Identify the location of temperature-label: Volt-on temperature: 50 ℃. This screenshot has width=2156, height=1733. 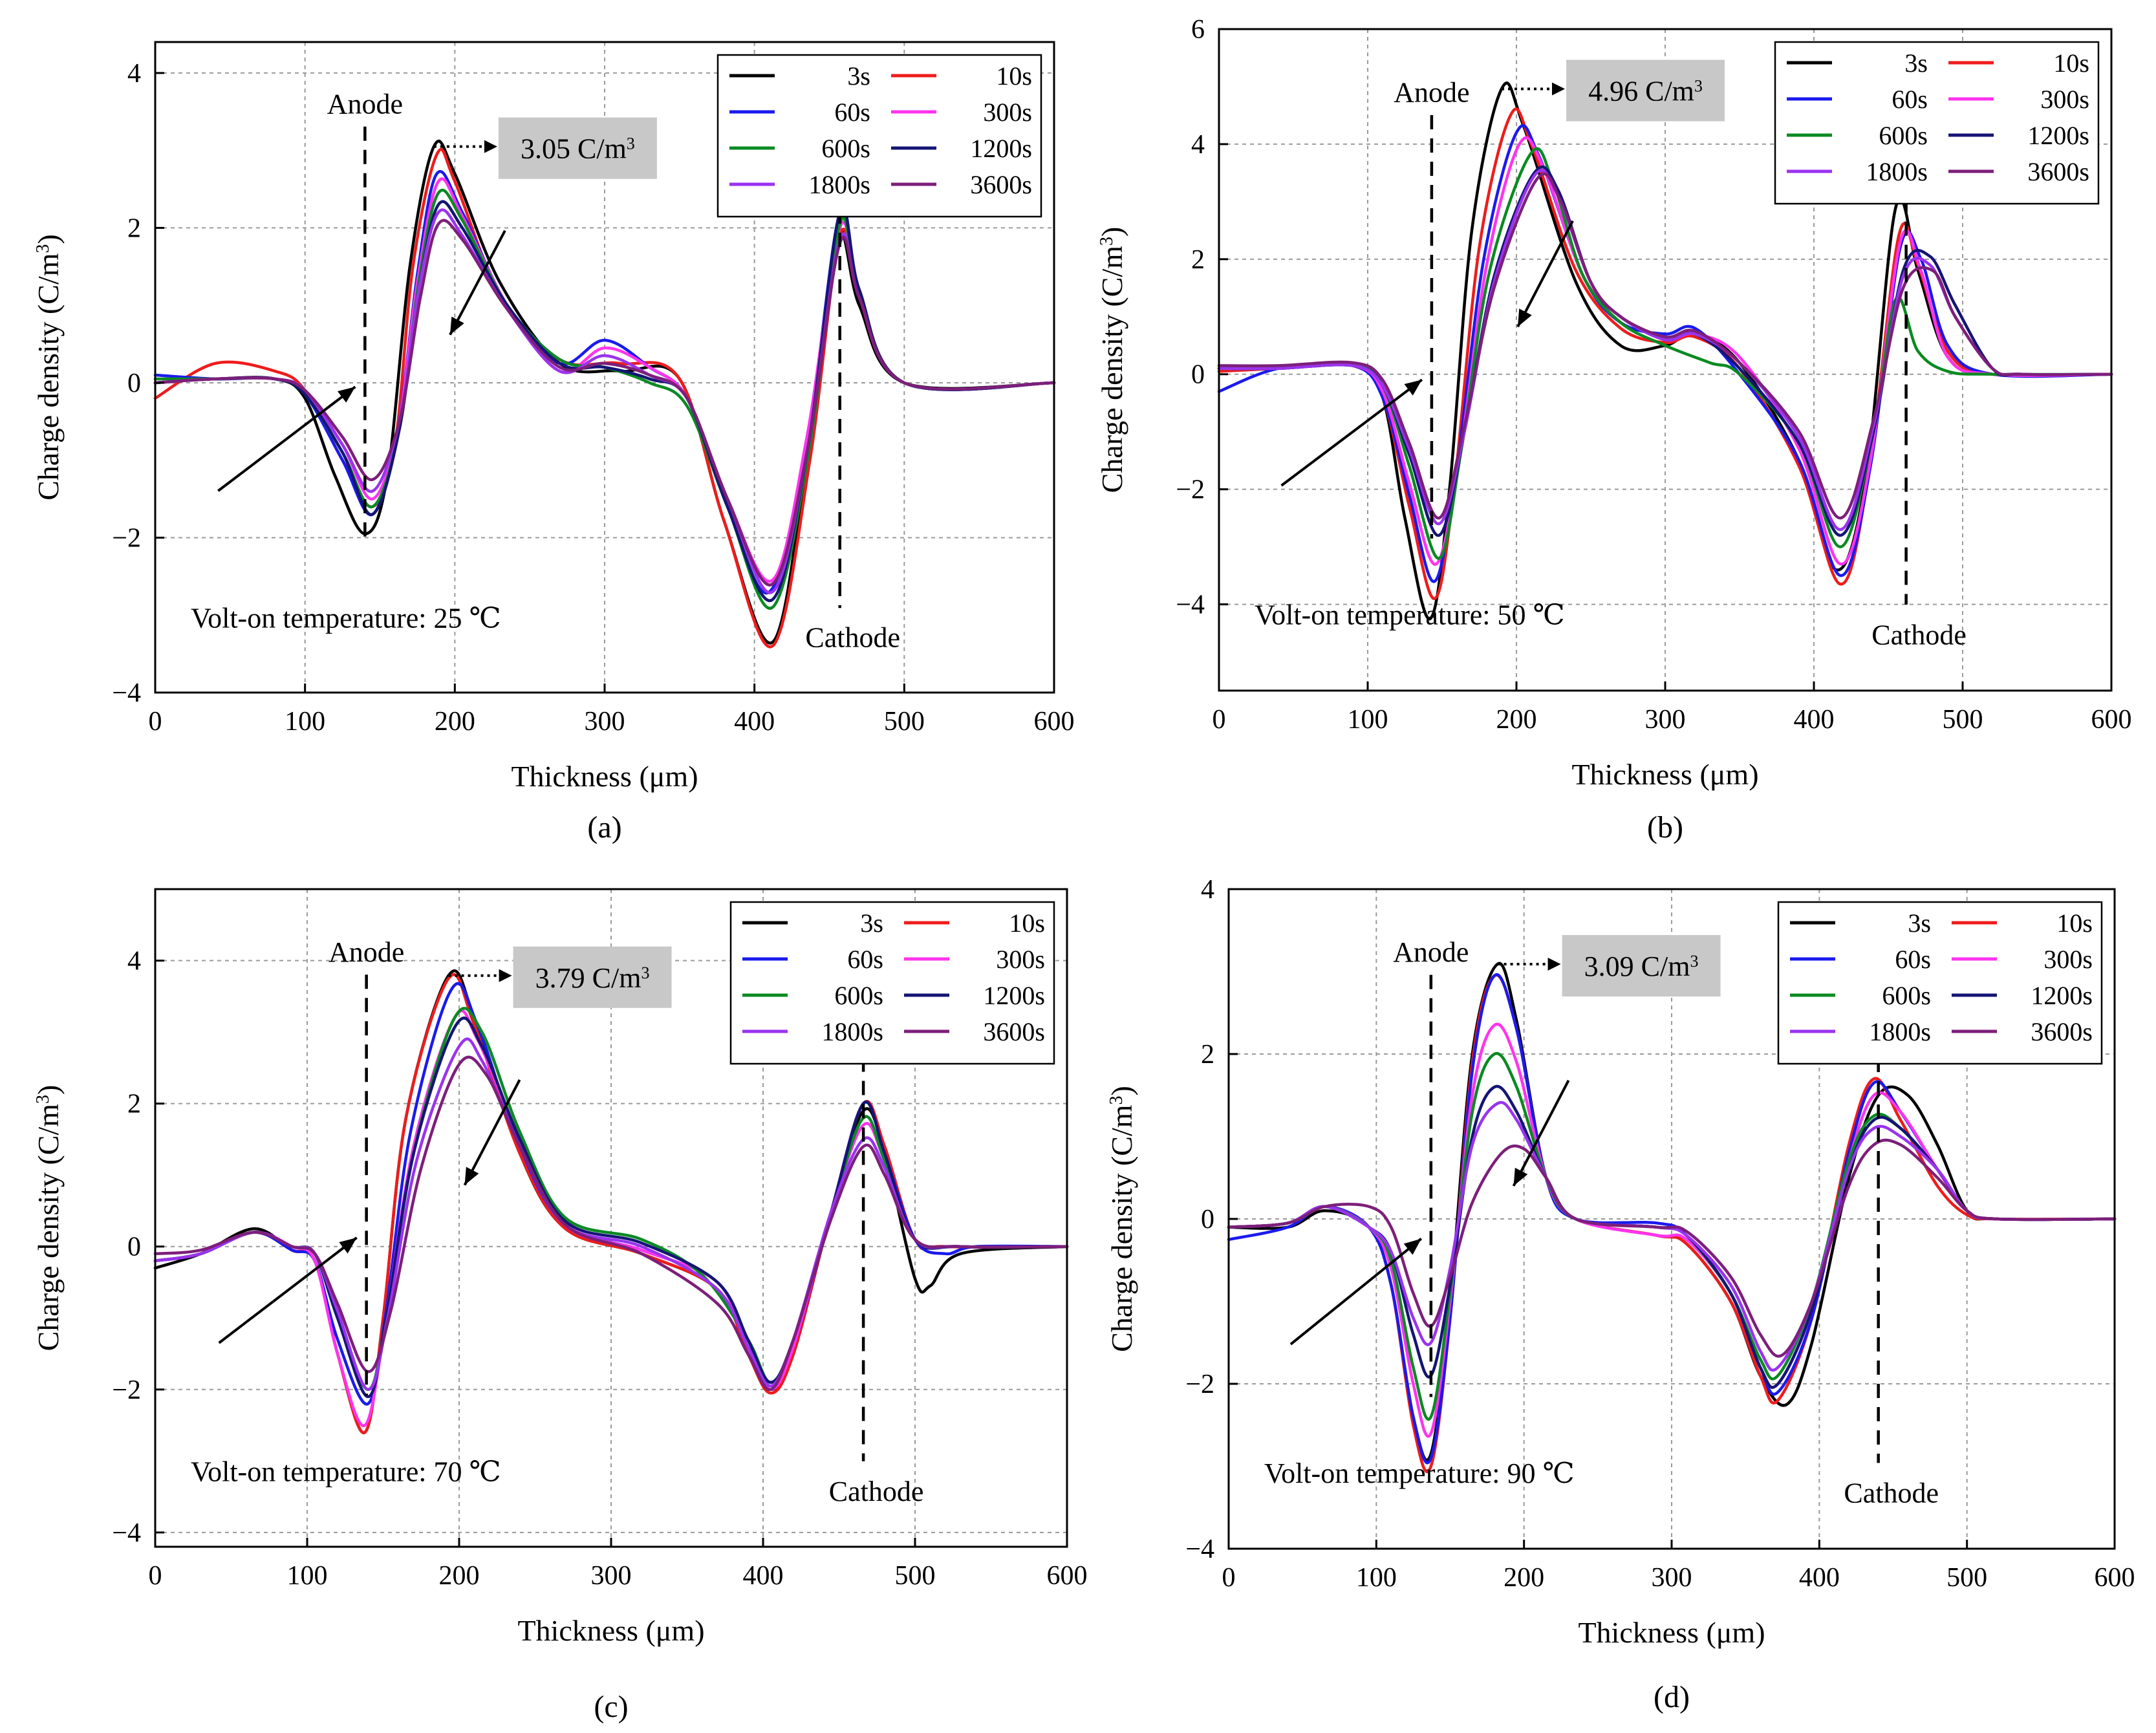
(1410, 615).